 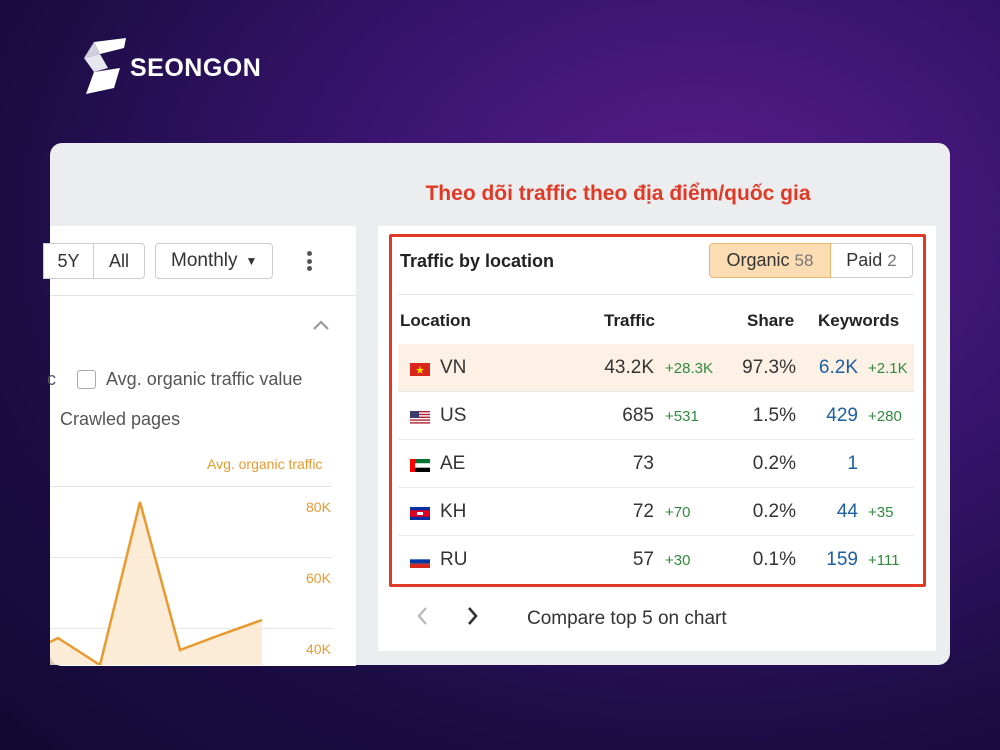 What do you see at coordinates (420, 513) in the screenshot?
I see `cambodia-flag-icon` at bounding box center [420, 513].